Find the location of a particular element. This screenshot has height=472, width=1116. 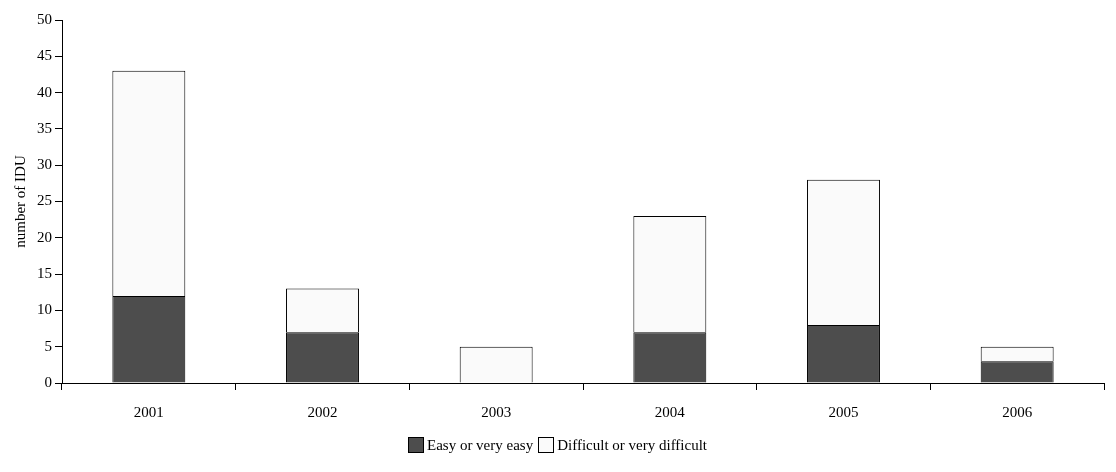

x-tick-label: 2002 is located at coordinates (322, 411).